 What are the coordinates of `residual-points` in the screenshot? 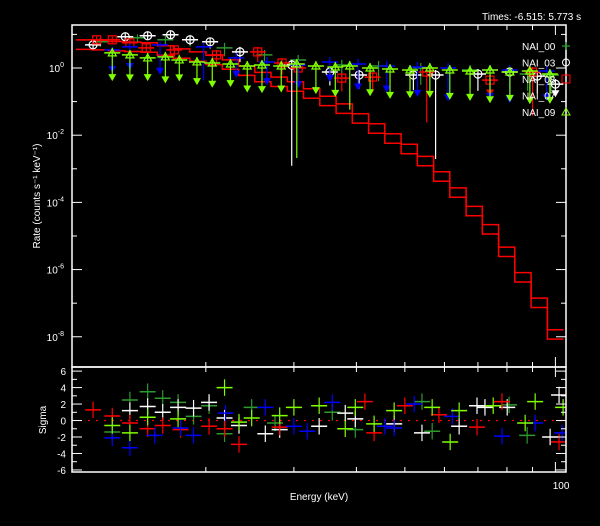 It's located at (319, 417).